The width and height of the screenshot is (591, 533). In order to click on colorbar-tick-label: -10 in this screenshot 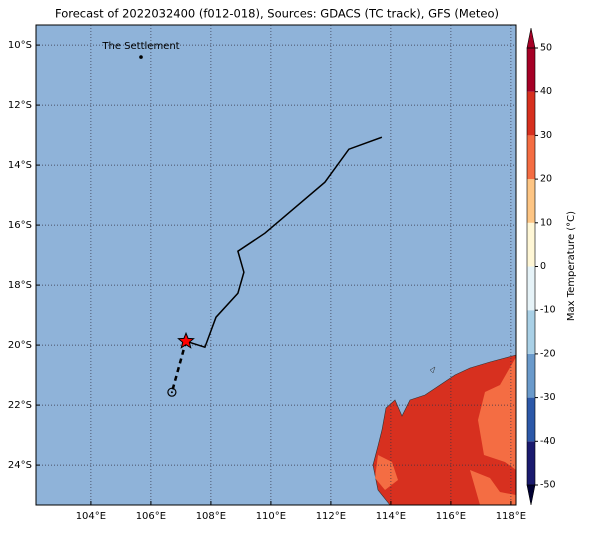, I will do `click(548, 310)`.